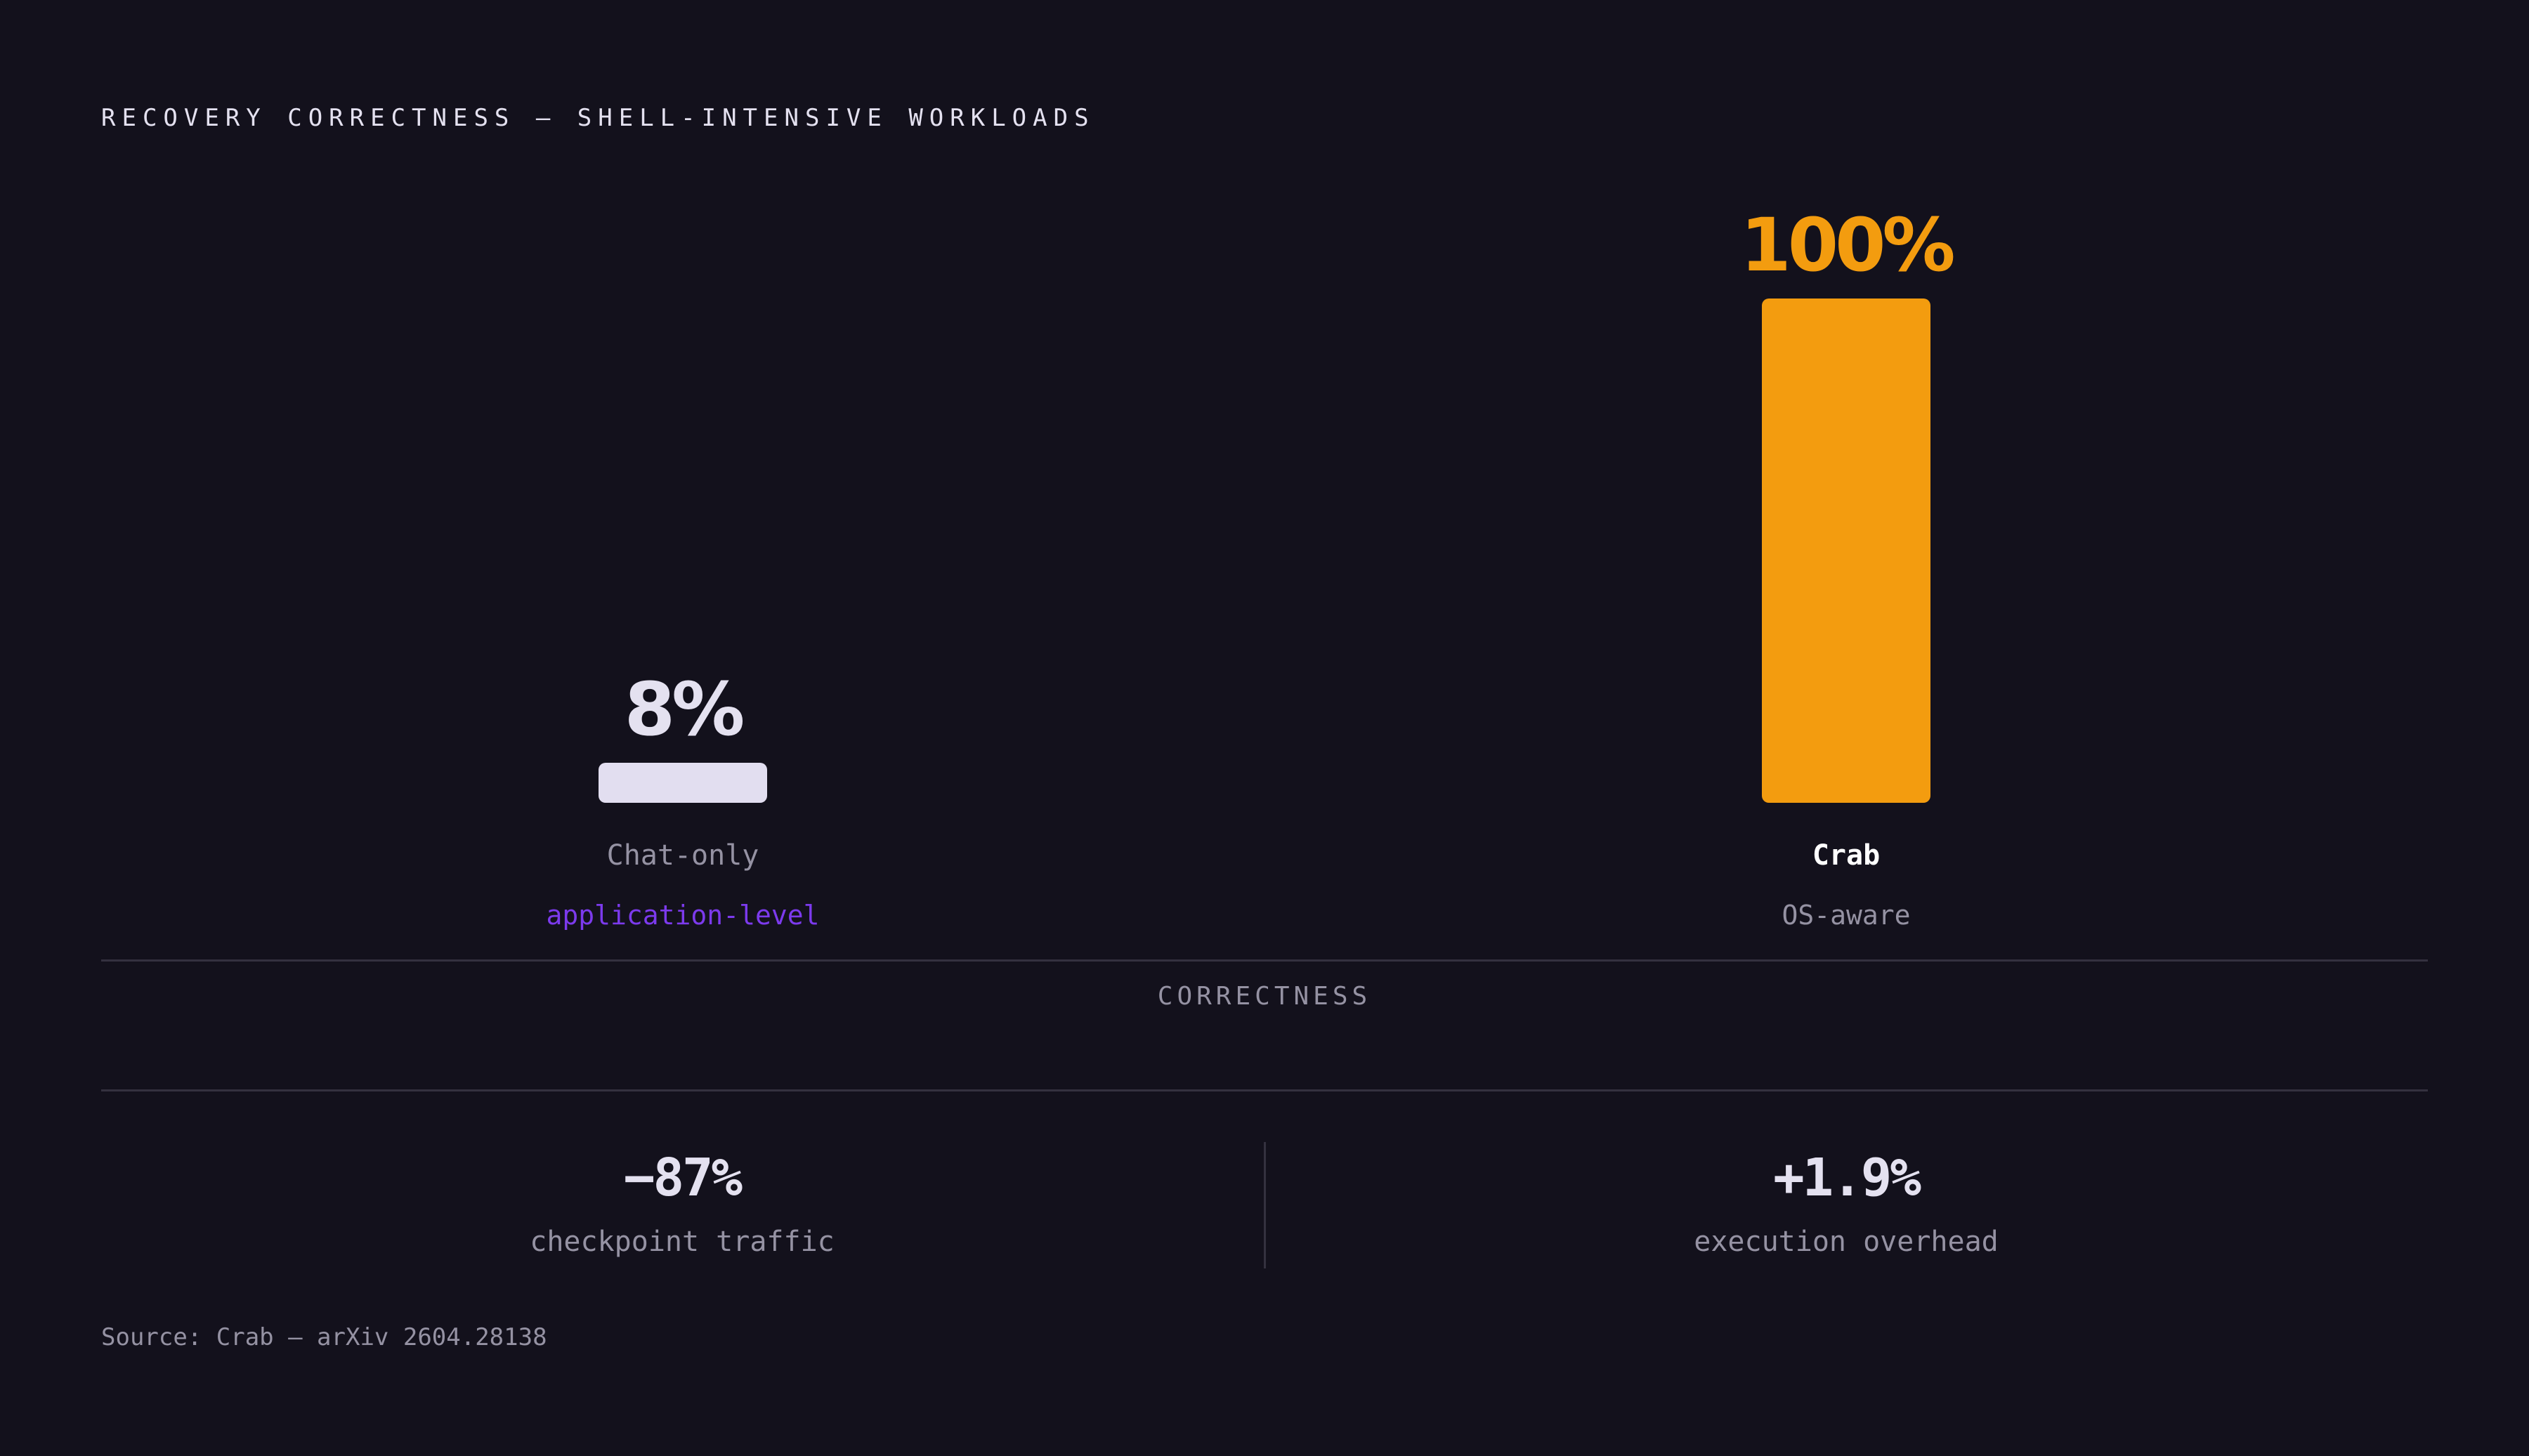 This screenshot has width=2529, height=1456. I want to click on stat-execution-overhead: +1.9% execution overhead, so click(1846, 1204).